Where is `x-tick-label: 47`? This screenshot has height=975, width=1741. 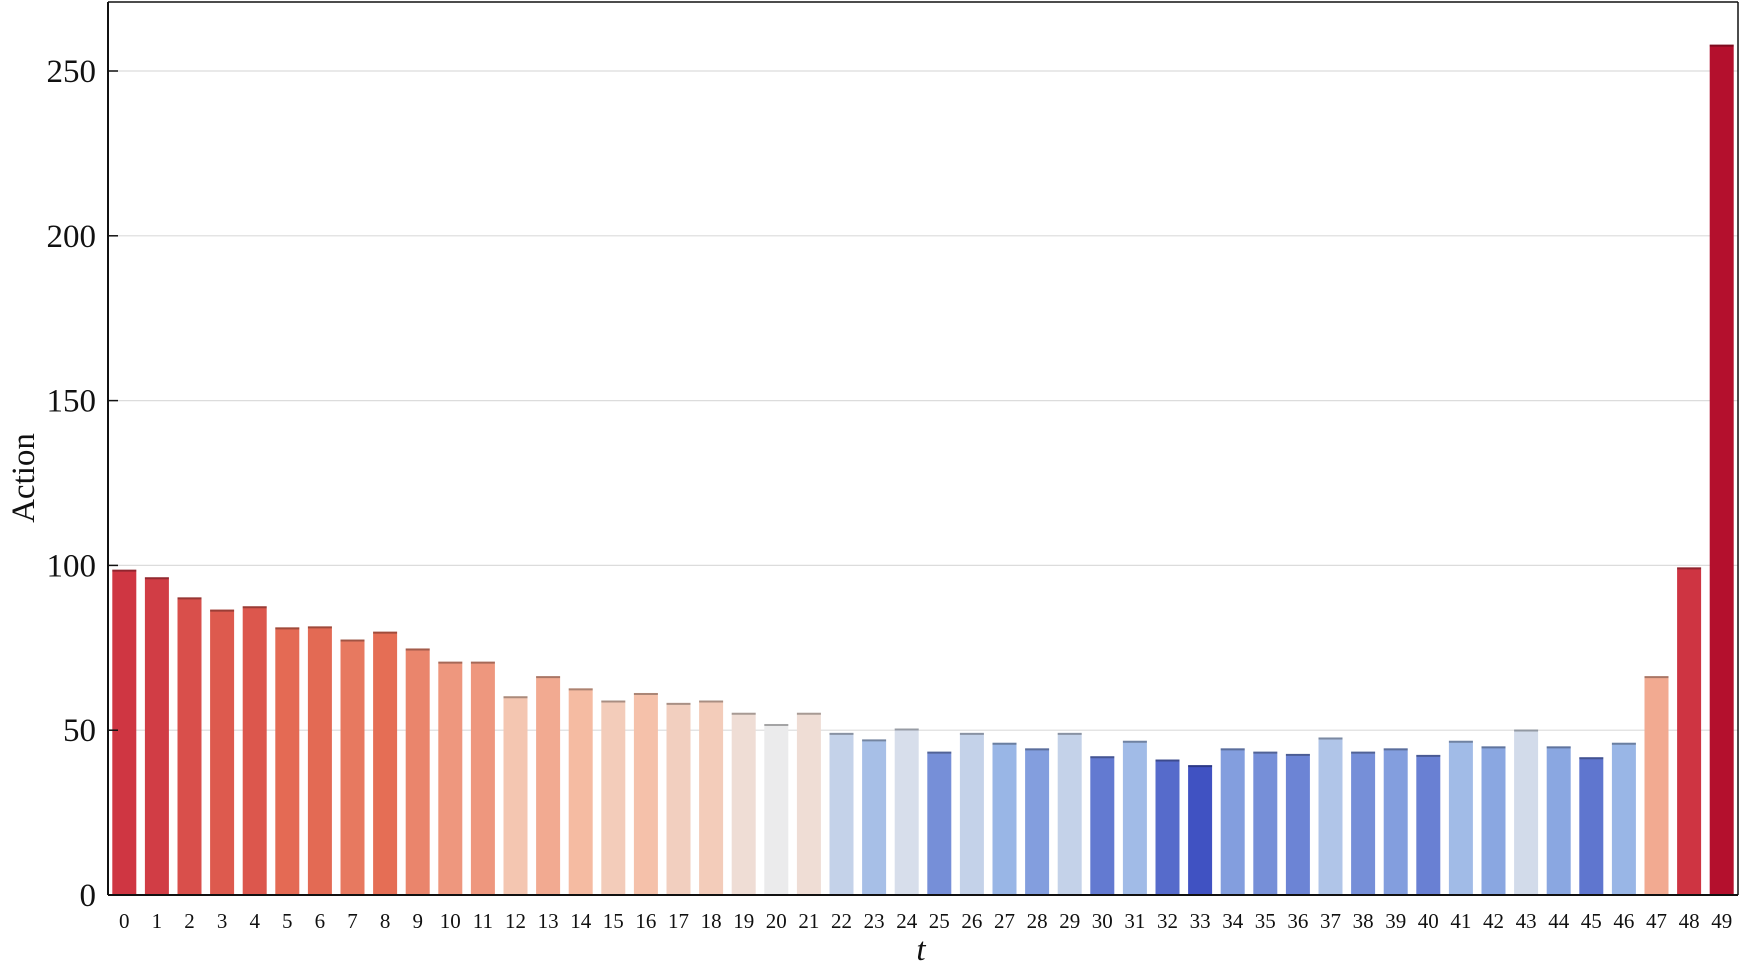 x-tick-label: 47 is located at coordinates (1656, 921).